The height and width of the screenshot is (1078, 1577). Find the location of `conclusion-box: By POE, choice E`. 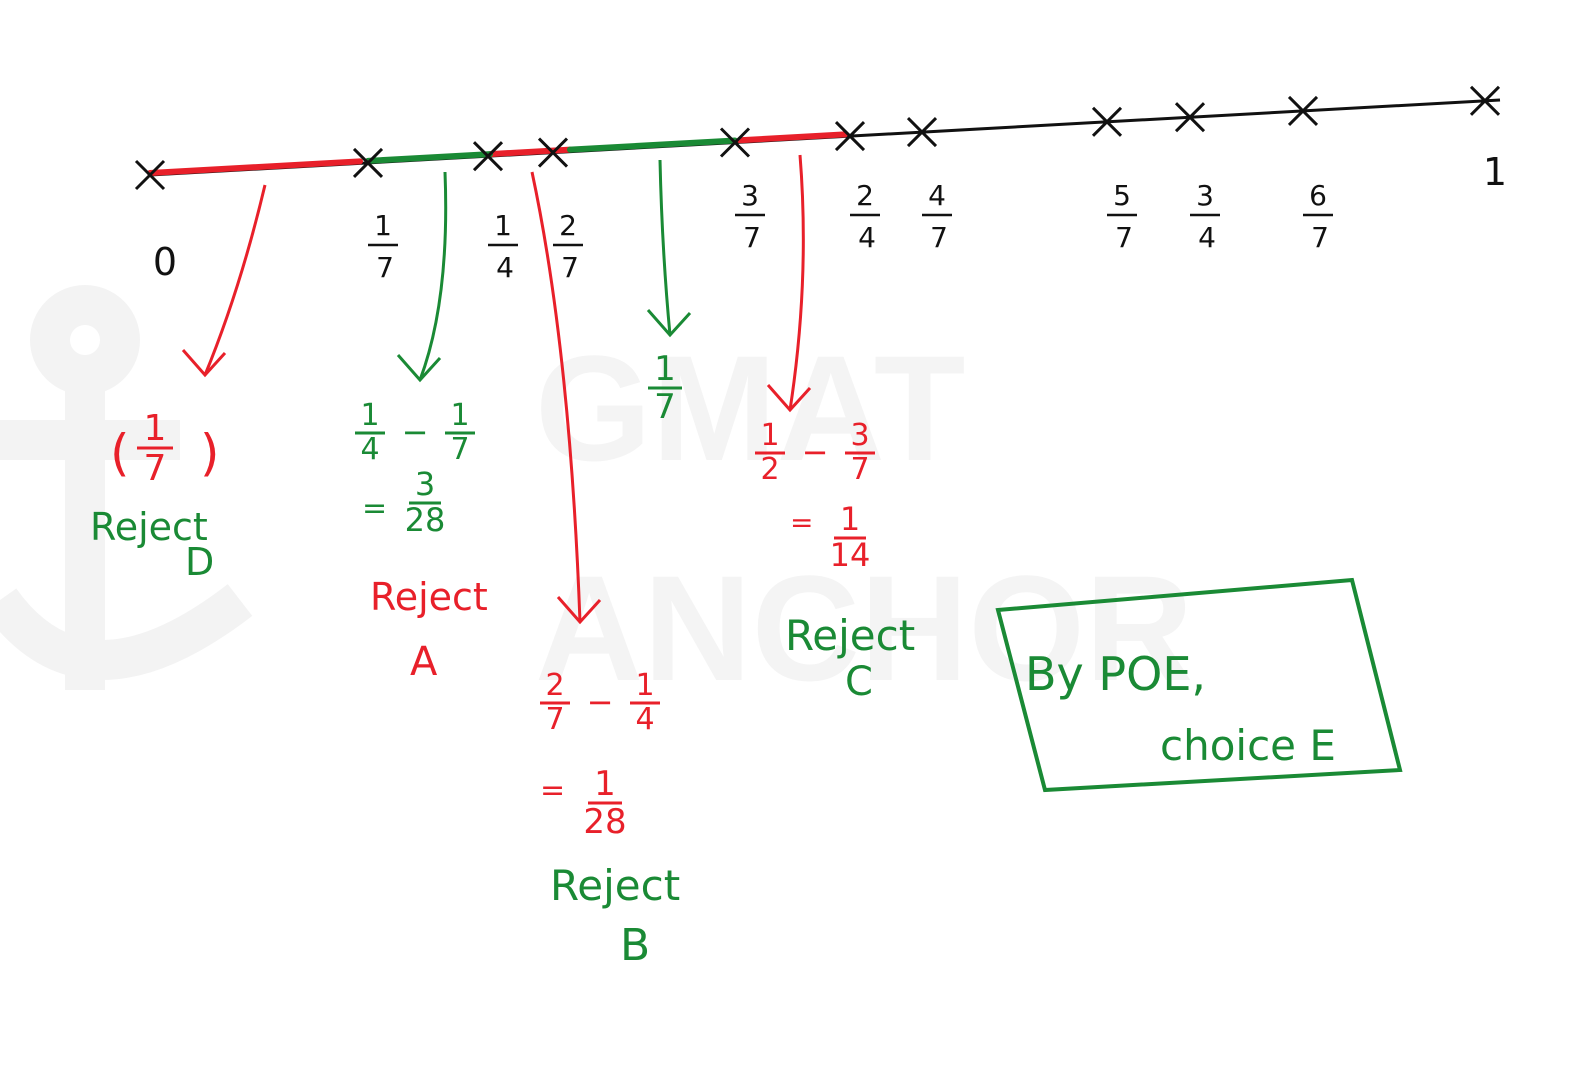

conclusion-box: By POE, choice E is located at coordinates (1199, 685).